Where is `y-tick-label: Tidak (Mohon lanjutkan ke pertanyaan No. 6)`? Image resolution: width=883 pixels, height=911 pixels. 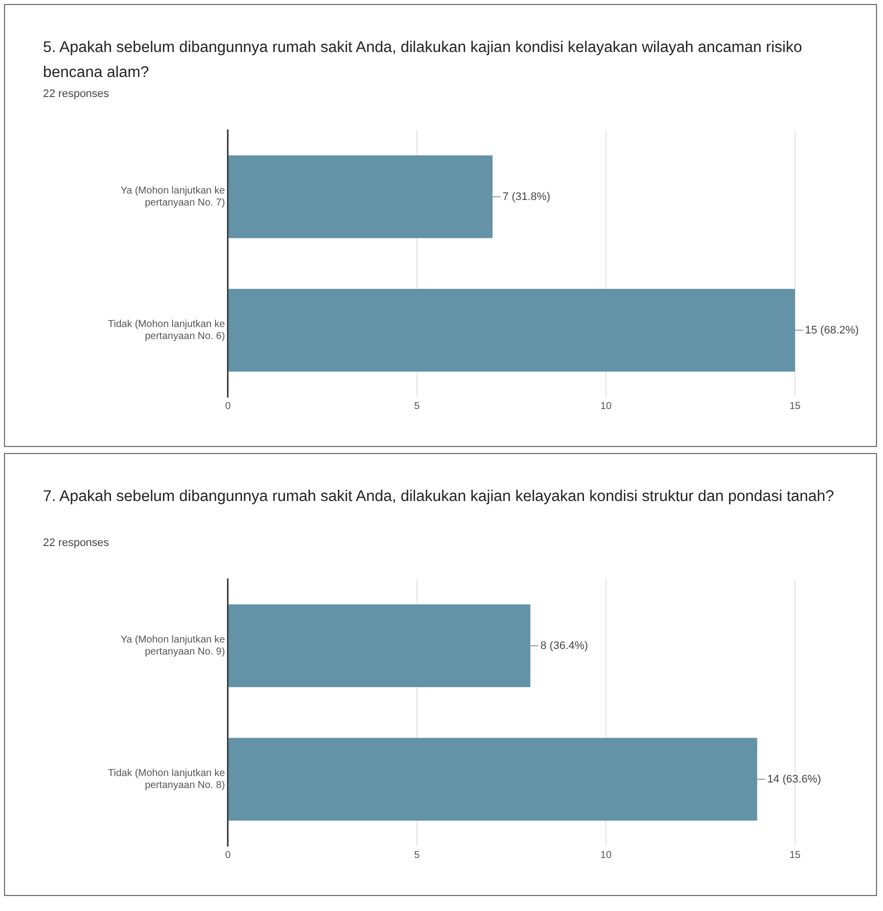 y-tick-label: Tidak (Mohon lanjutkan ke pertanyaan No. 6) is located at coordinates (167, 330).